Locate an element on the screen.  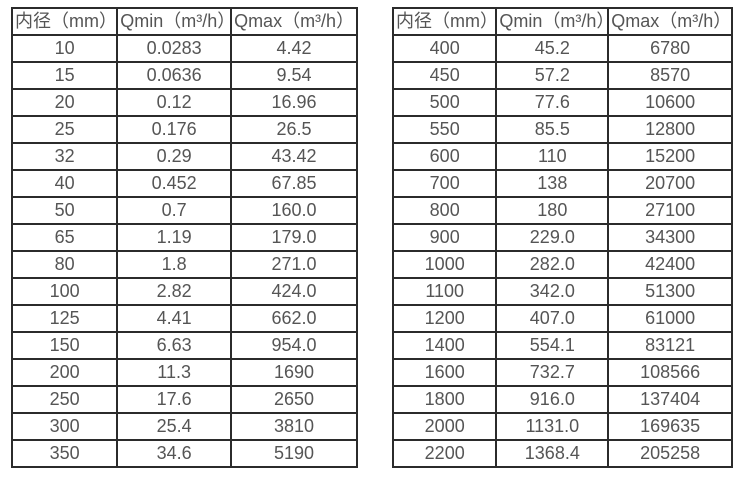
table-row: 500 77.6 10600 is located at coordinates (562, 102).